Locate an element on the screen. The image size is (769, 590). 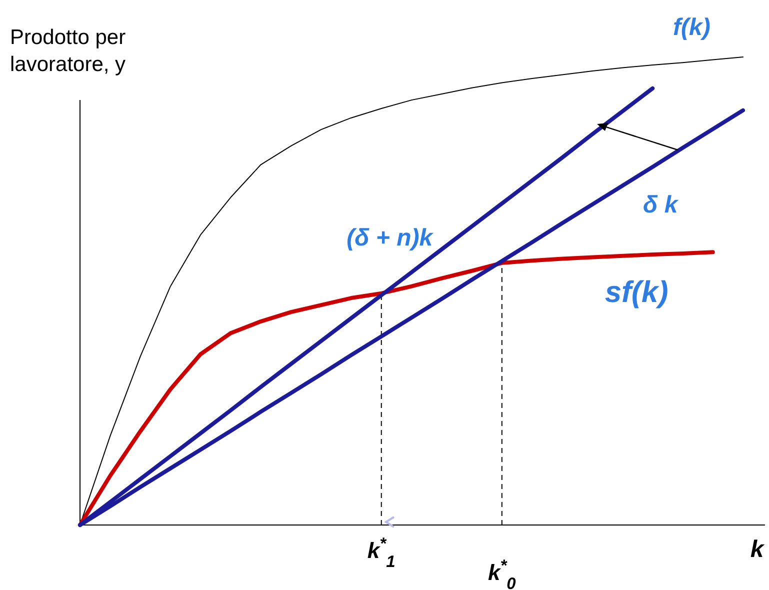
x-axis-title: k is located at coordinates (758, 549).